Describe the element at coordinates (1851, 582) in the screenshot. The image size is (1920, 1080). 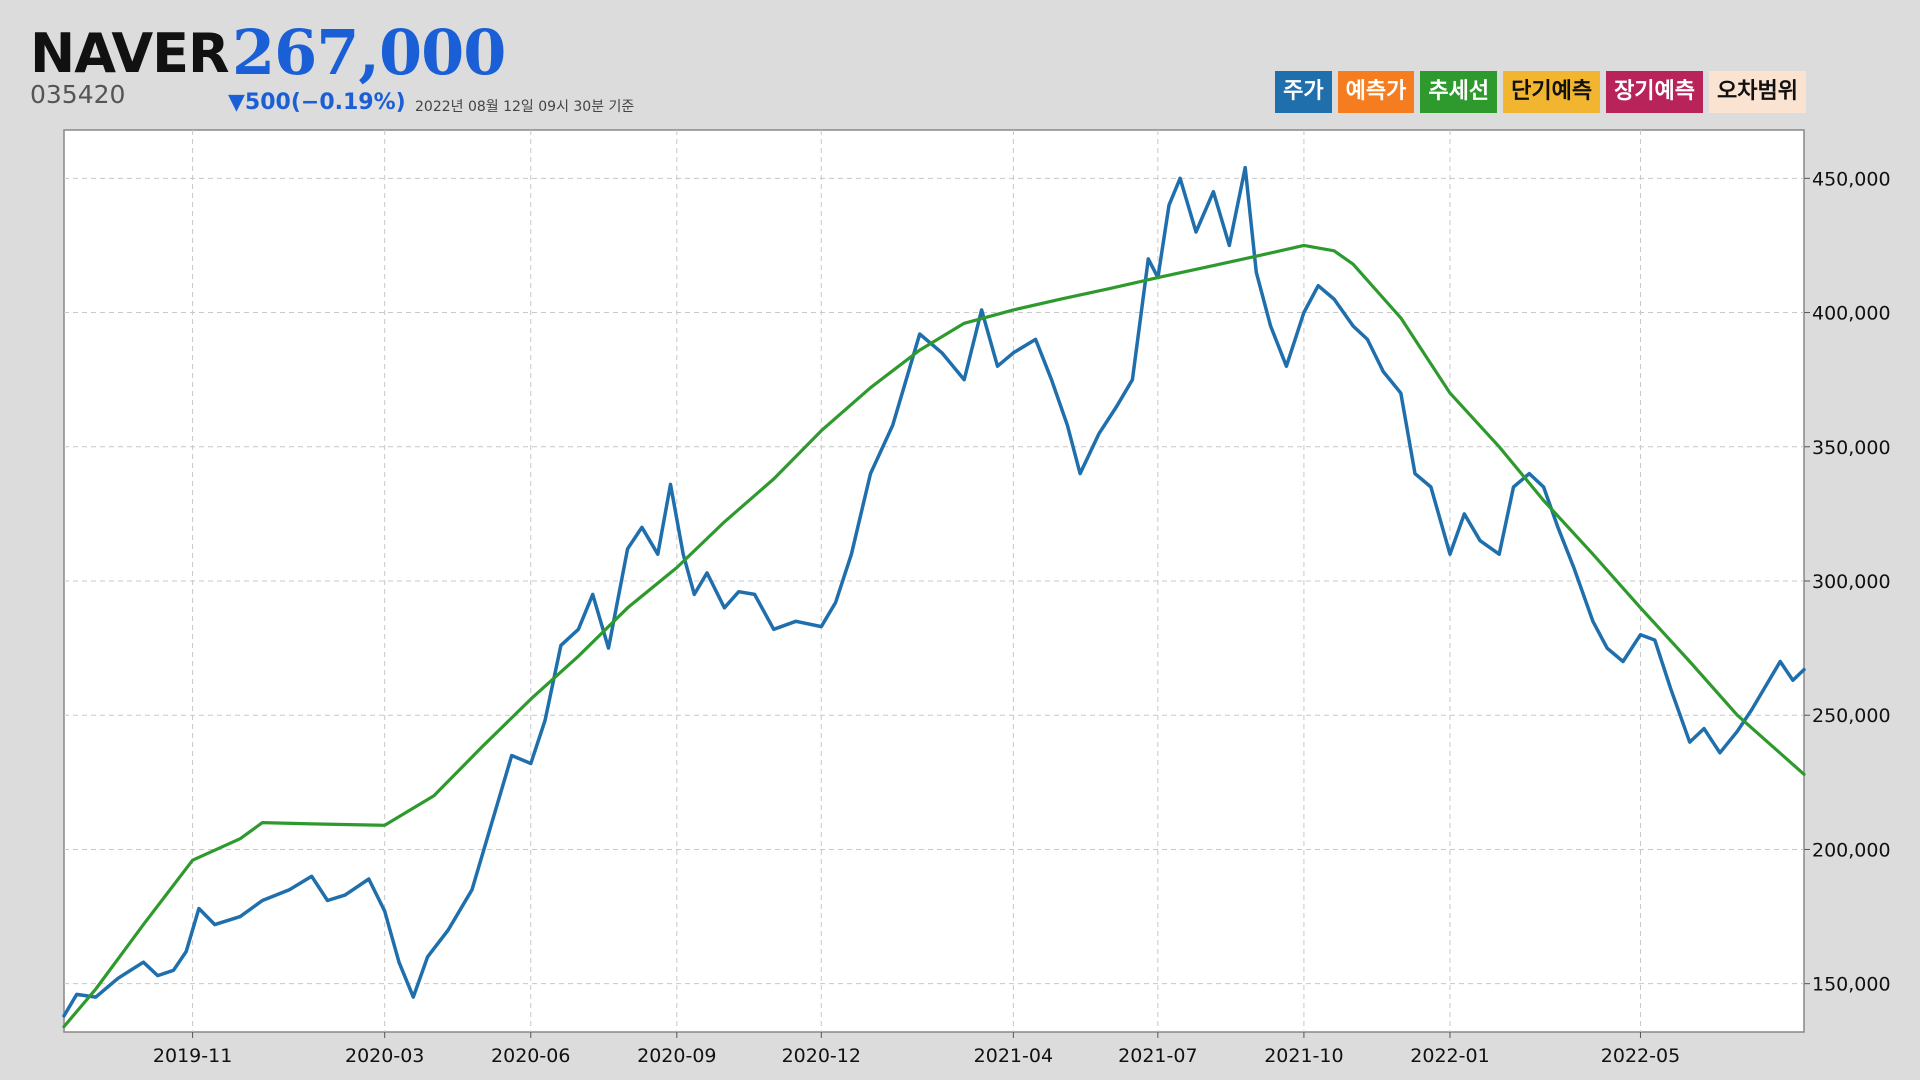
I see `y-tick-label: 300,000` at that location.